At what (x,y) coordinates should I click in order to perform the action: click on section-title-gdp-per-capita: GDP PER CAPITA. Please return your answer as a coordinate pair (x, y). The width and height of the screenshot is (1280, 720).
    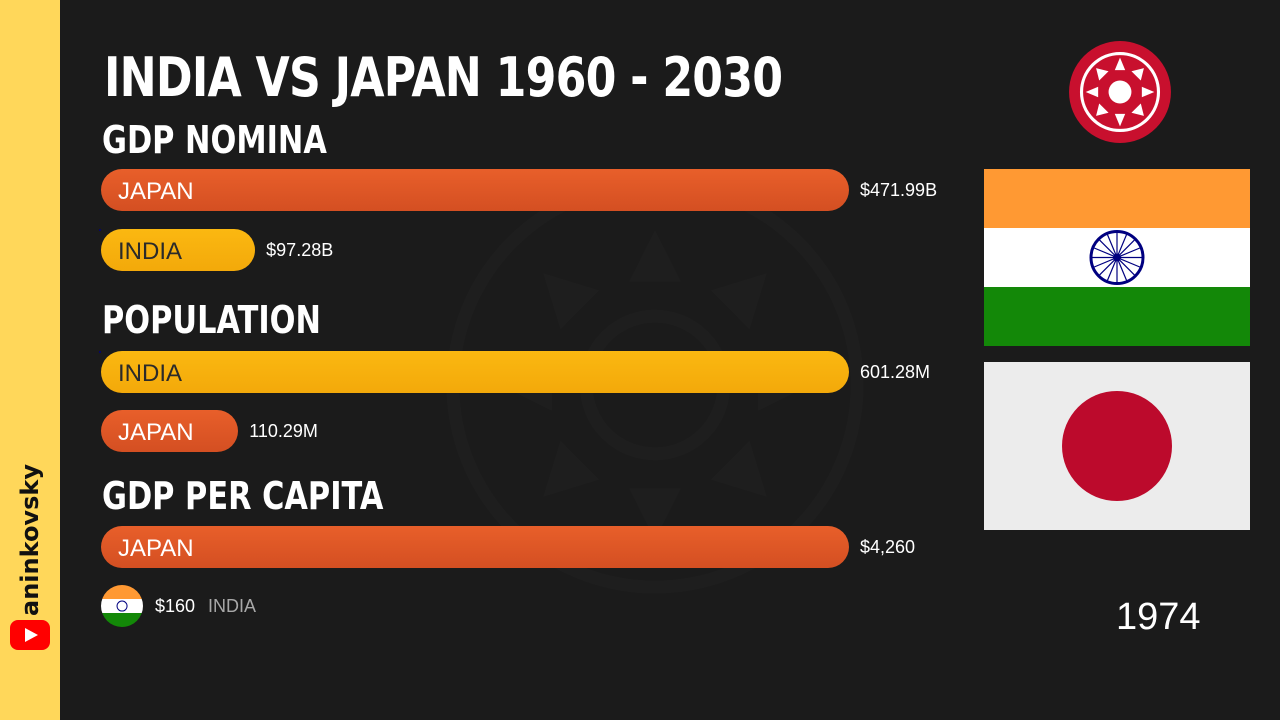
    Looking at the image, I should click on (243, 496).